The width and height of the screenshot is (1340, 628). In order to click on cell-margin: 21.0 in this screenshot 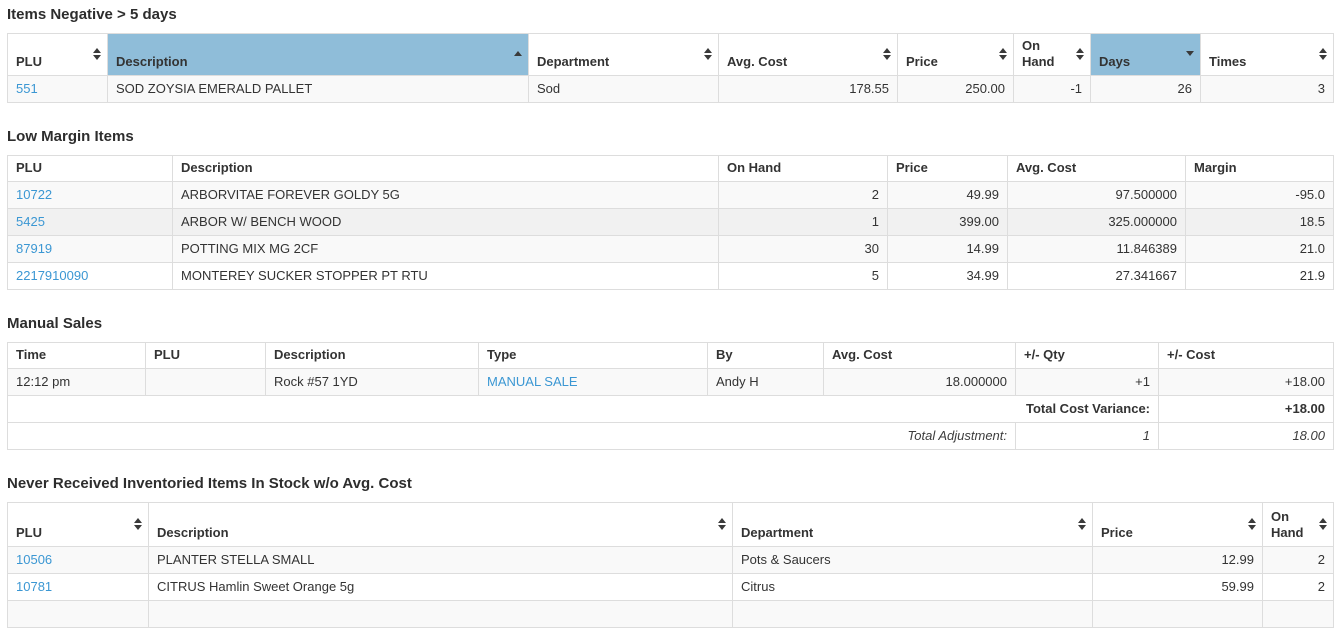, I will do `click(1259, 249)`.